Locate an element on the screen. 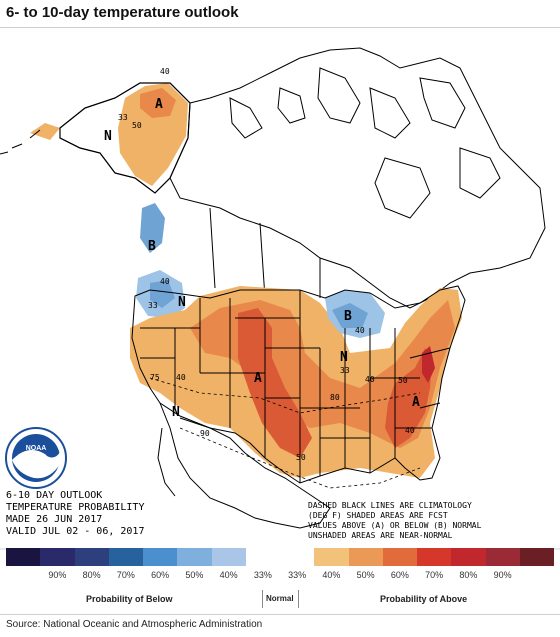  climatology-lines is located at coordinates (285, 433).